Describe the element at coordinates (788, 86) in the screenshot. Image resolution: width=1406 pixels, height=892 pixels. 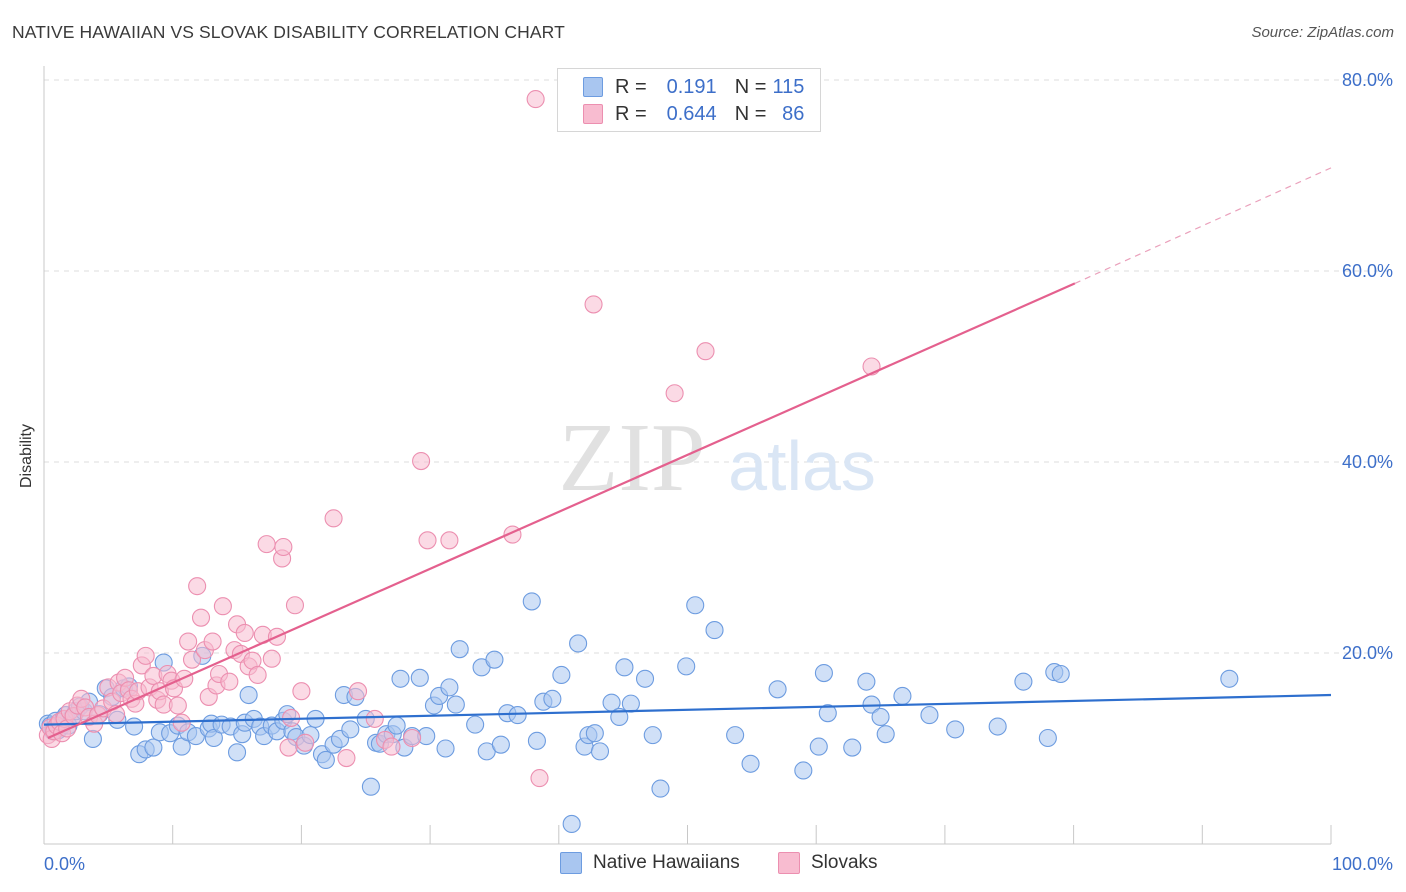
I see `legend-n-value: 115` at that location.